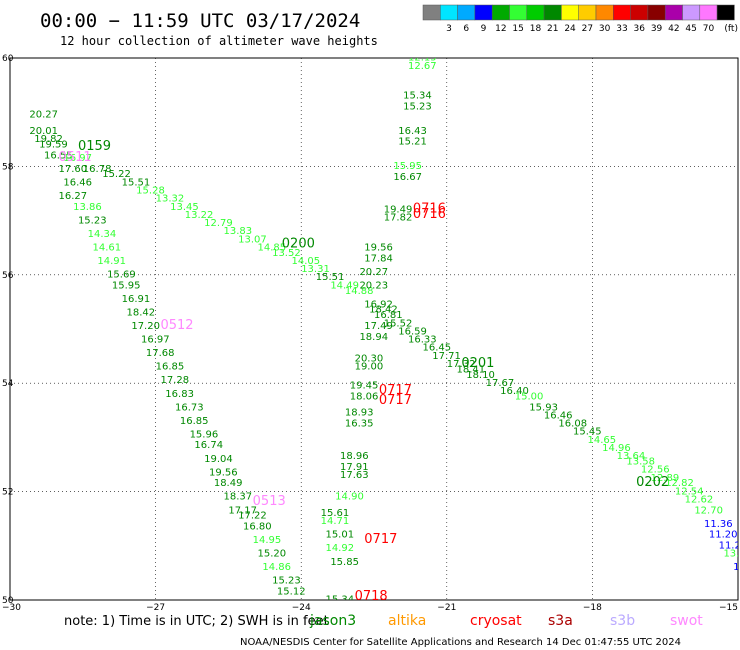 The width and height of the screenshot is (740, 650). I want to click on wave-height-point: 16.91, so click(136, 299).